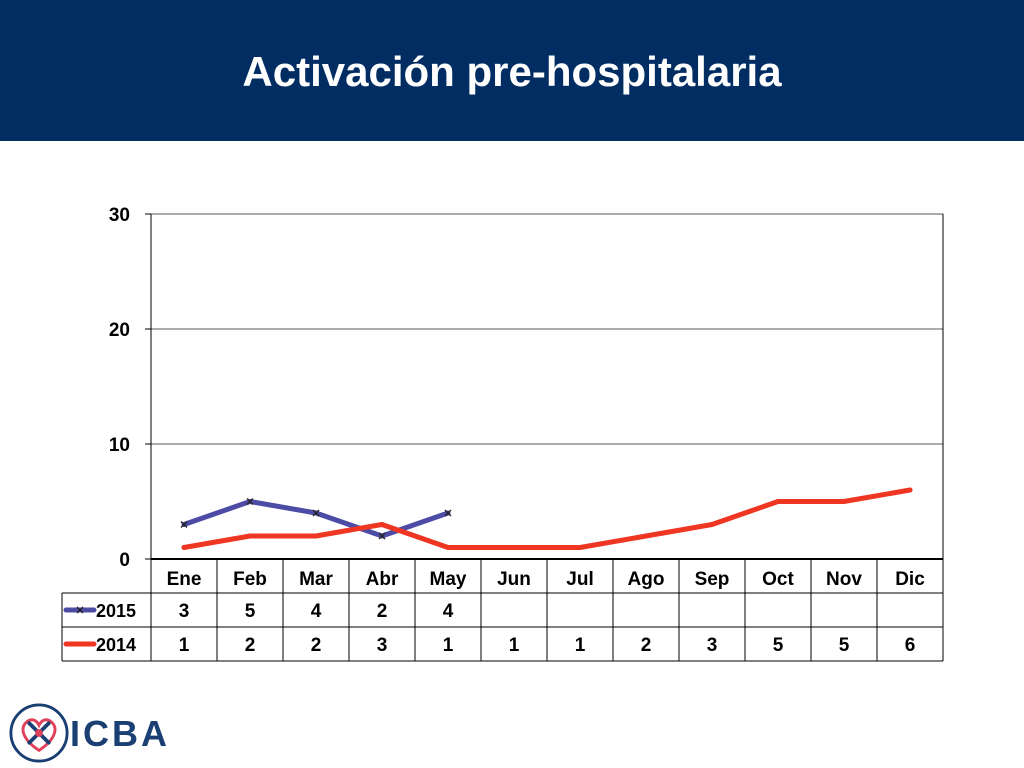 The width and height of the screenshot is (1024, 768). Describe the element at coordinates (250, 579) in the screenshot. I see `x-category-label: Feb` at that location.